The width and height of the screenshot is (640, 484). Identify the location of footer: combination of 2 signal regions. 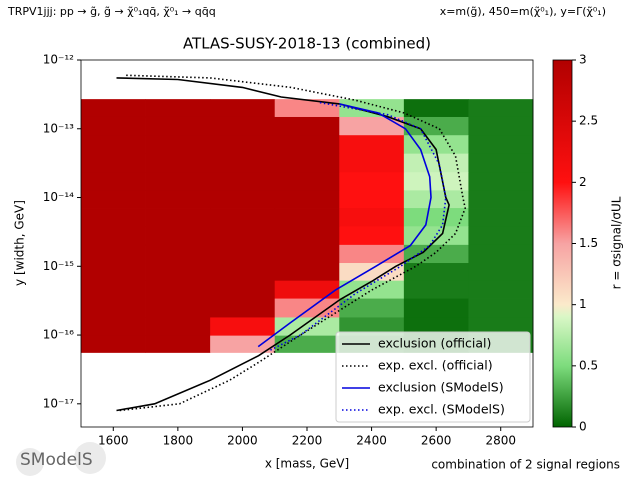
(525, 465).